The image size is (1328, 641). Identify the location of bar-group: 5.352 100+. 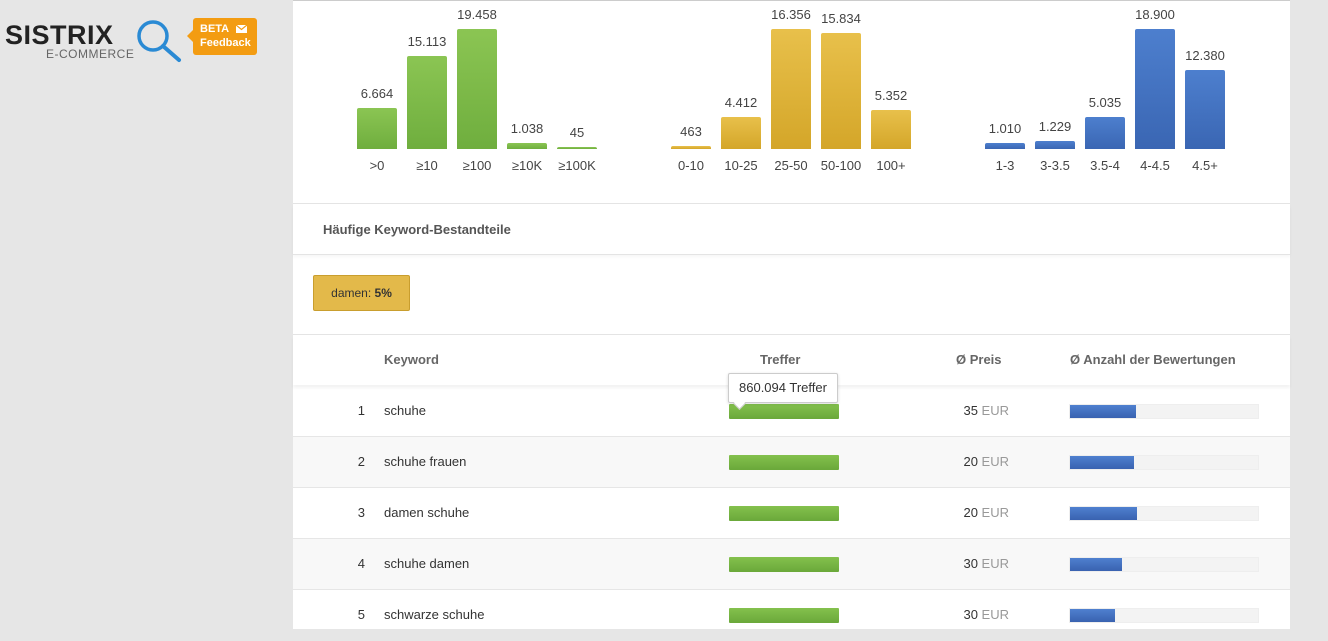
(896, 101).